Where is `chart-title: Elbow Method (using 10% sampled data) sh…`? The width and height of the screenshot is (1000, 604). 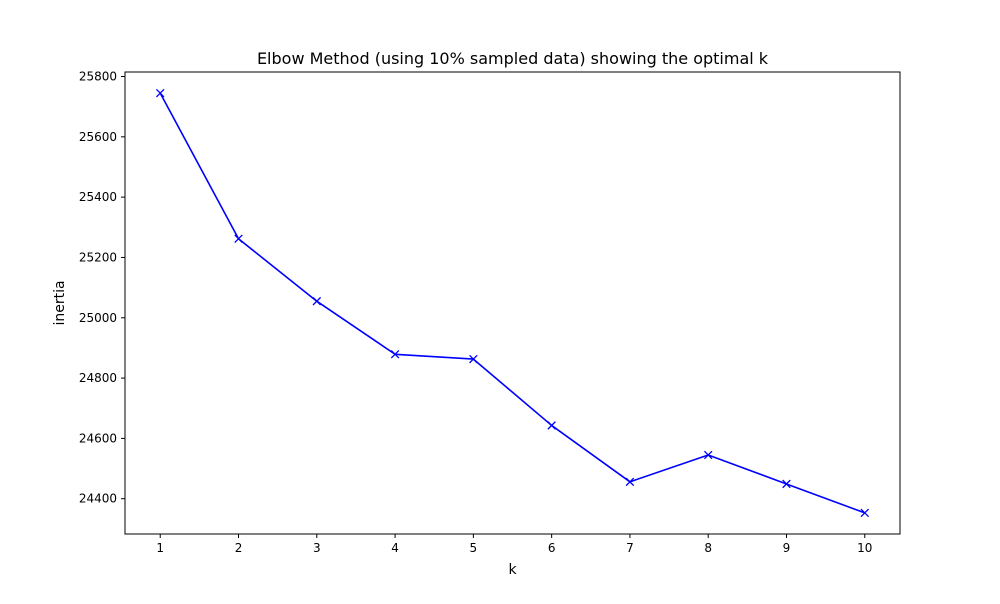
chart-title: Elbow Method (using 10% sampled data) sh… is located at coordinates (513, 58).